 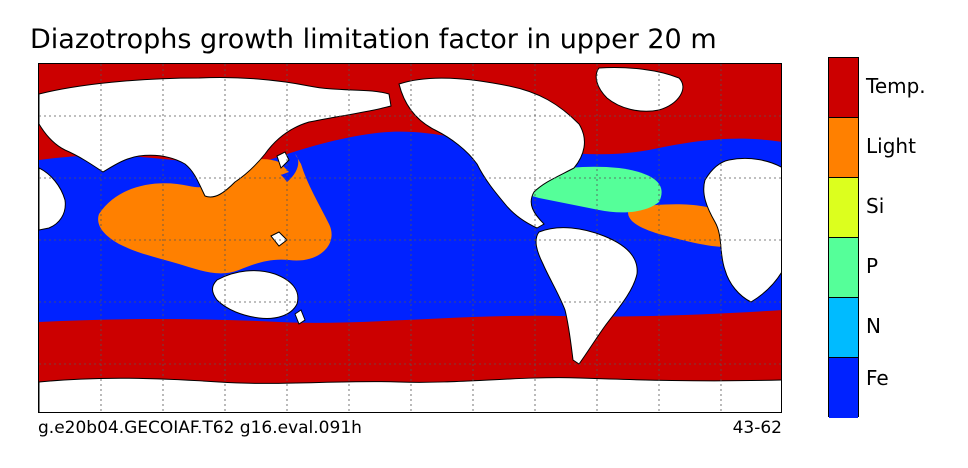 I want to click on land-eurasia, so click(x=215, y=137).